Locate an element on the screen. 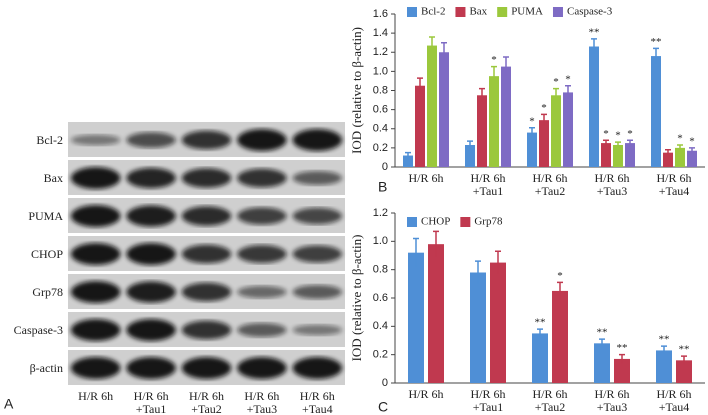  blot-row-label: Bax is located at coordinates (53, 178).